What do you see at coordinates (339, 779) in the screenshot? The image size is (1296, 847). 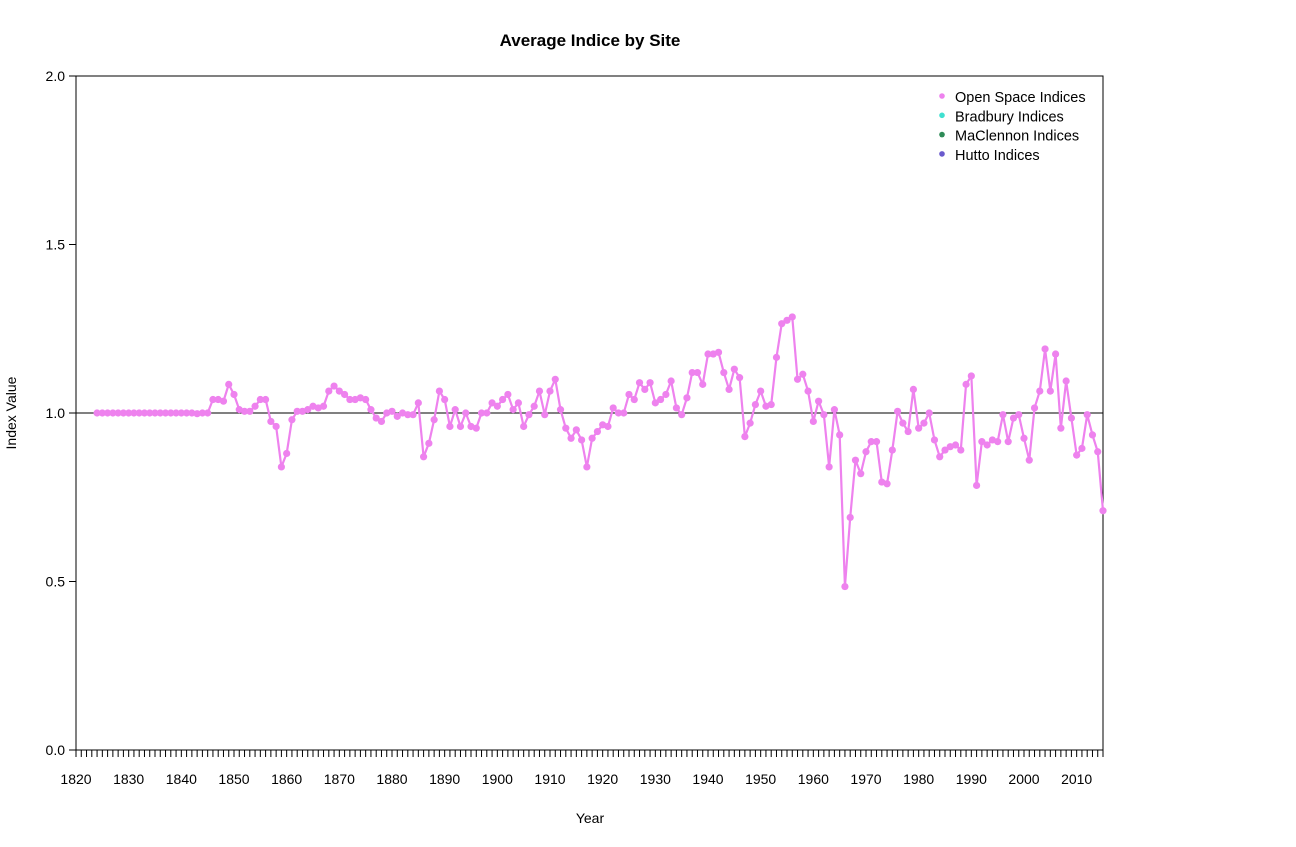 I see `x-tick-label: 1870` at bounding box center [339, 779].